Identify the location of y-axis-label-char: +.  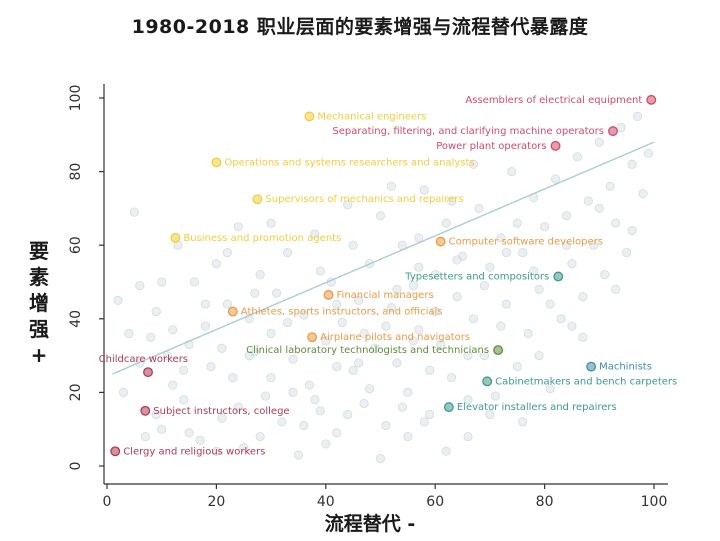
(39, 355).